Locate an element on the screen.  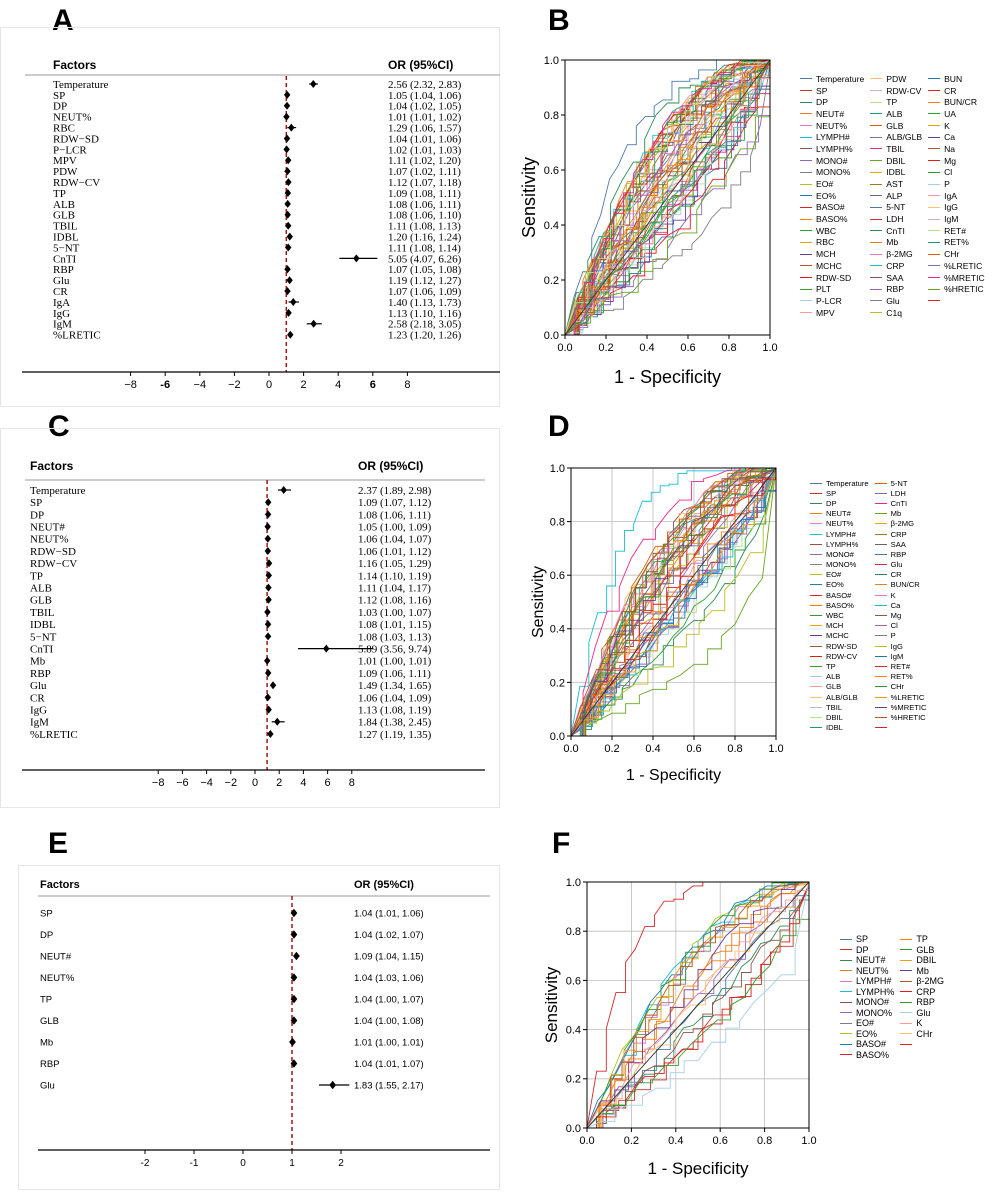
legend-item-b: TP is located at coordinates (896, 102).